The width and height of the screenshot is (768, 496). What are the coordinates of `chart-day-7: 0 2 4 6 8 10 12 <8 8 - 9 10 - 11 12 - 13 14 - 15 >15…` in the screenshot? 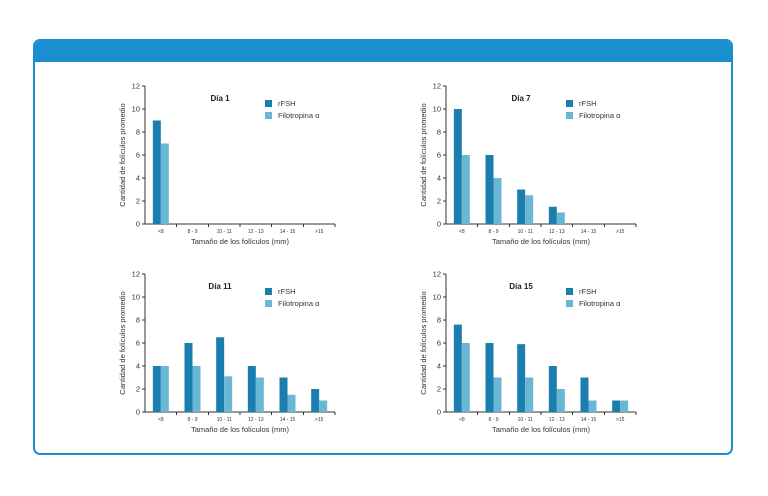 It's located at (528, 164).